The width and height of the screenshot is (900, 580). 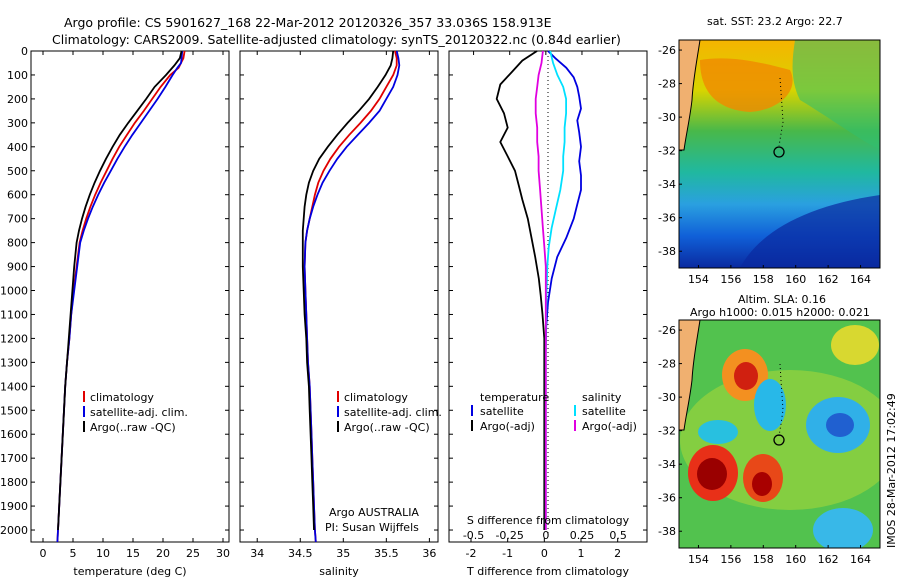 What do you see at coordinates (502, 411) in the screenshot?
I see `legend-t-satellite-label: satellite` at bounding box center [502, 411].